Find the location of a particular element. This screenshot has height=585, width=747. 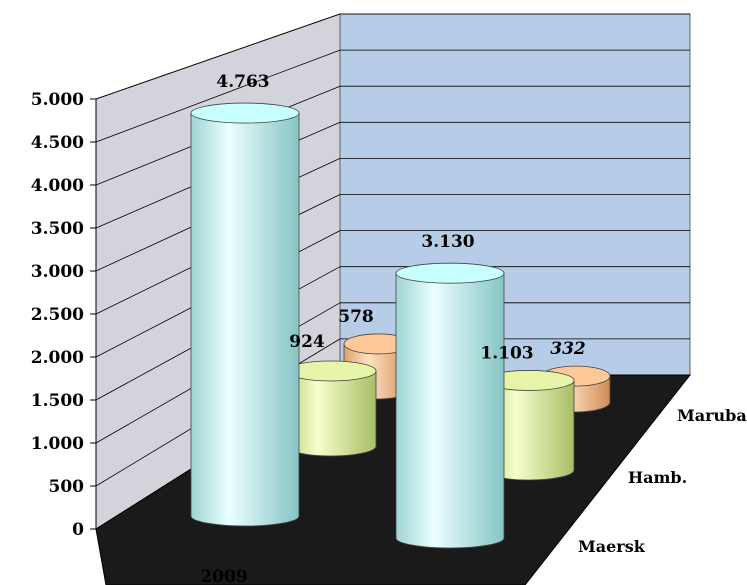

data-label: 1.103 is located at coordinates (506, 353).